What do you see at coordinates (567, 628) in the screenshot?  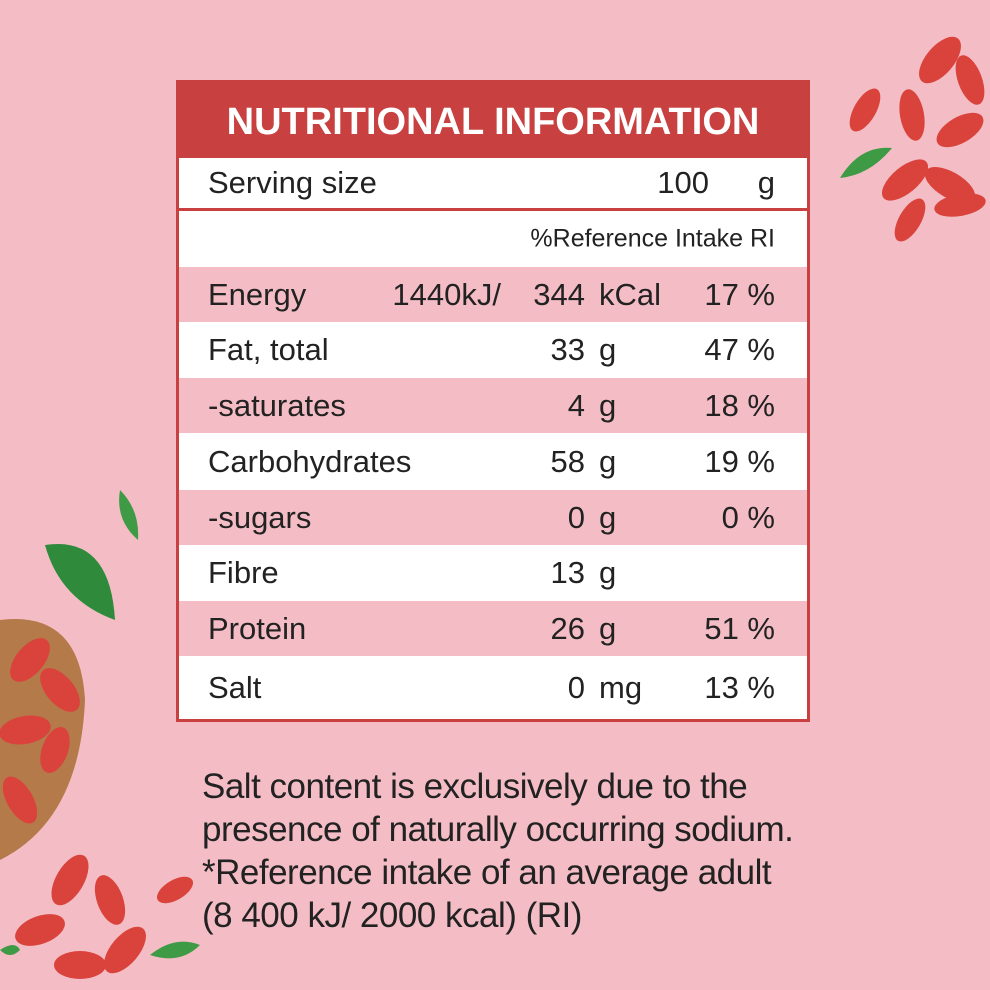 I see `nutrient-value: 26` at bounding box center [567, 628].